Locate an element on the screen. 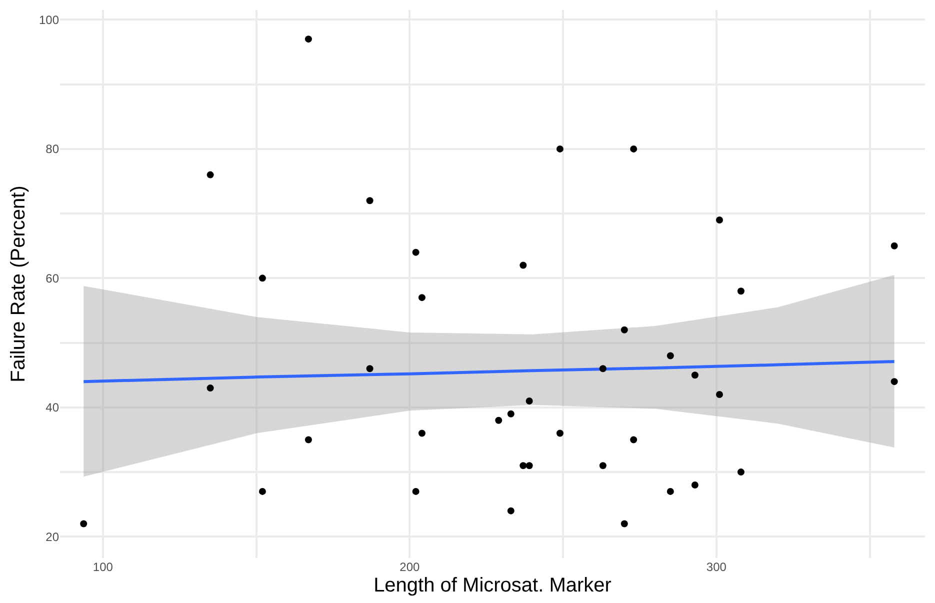  y-tick-label: 80 is located at coordinates (53, 149).